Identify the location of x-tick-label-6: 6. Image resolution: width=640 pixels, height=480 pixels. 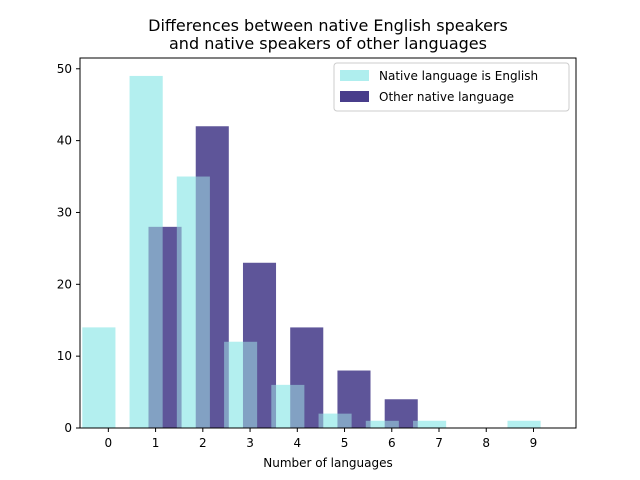
(392, 443).